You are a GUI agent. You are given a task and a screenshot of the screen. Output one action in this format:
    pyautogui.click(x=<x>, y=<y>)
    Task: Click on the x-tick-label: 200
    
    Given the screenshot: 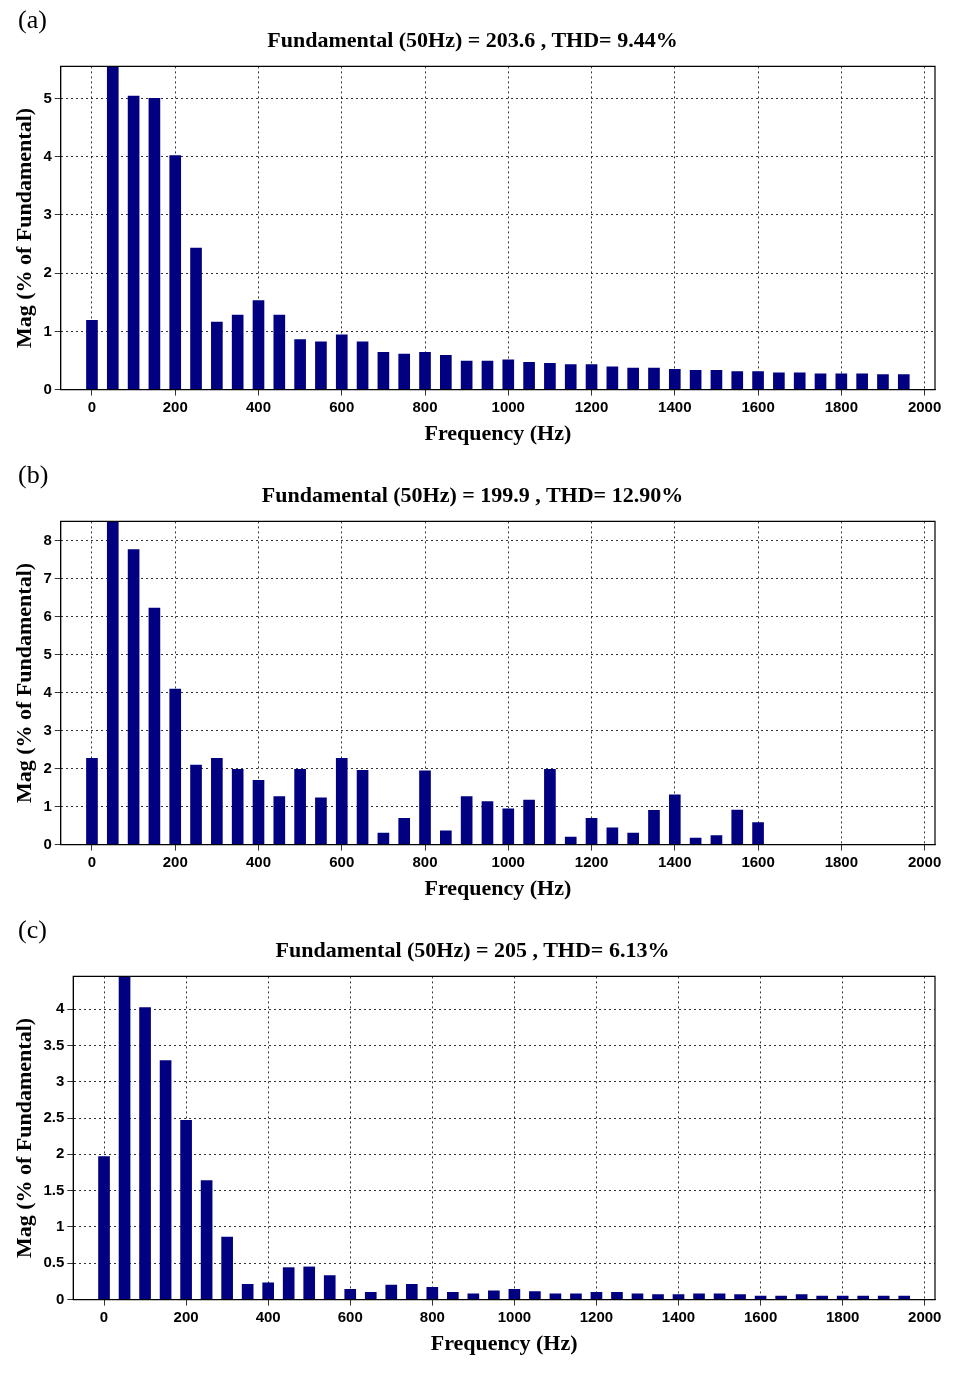 What is the action you would take?
    pyautogui.click(x=175, y=861)
    